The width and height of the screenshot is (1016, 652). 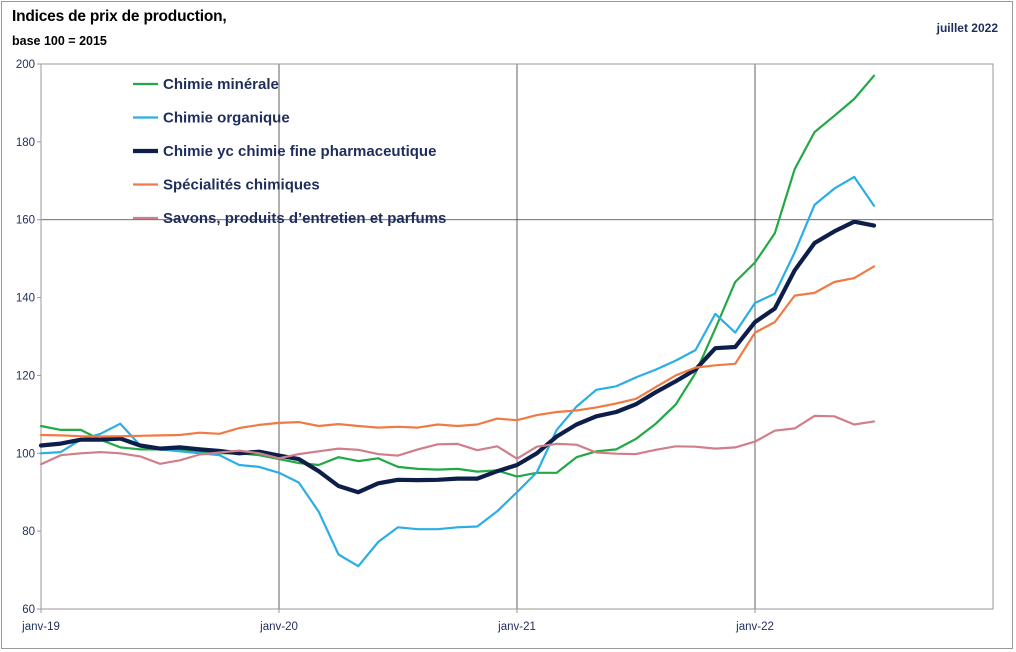 What do you see at coordinates (25, 65) in the screenshot?
I see `y-tick-label: 200` at bounding box center [25, 65].